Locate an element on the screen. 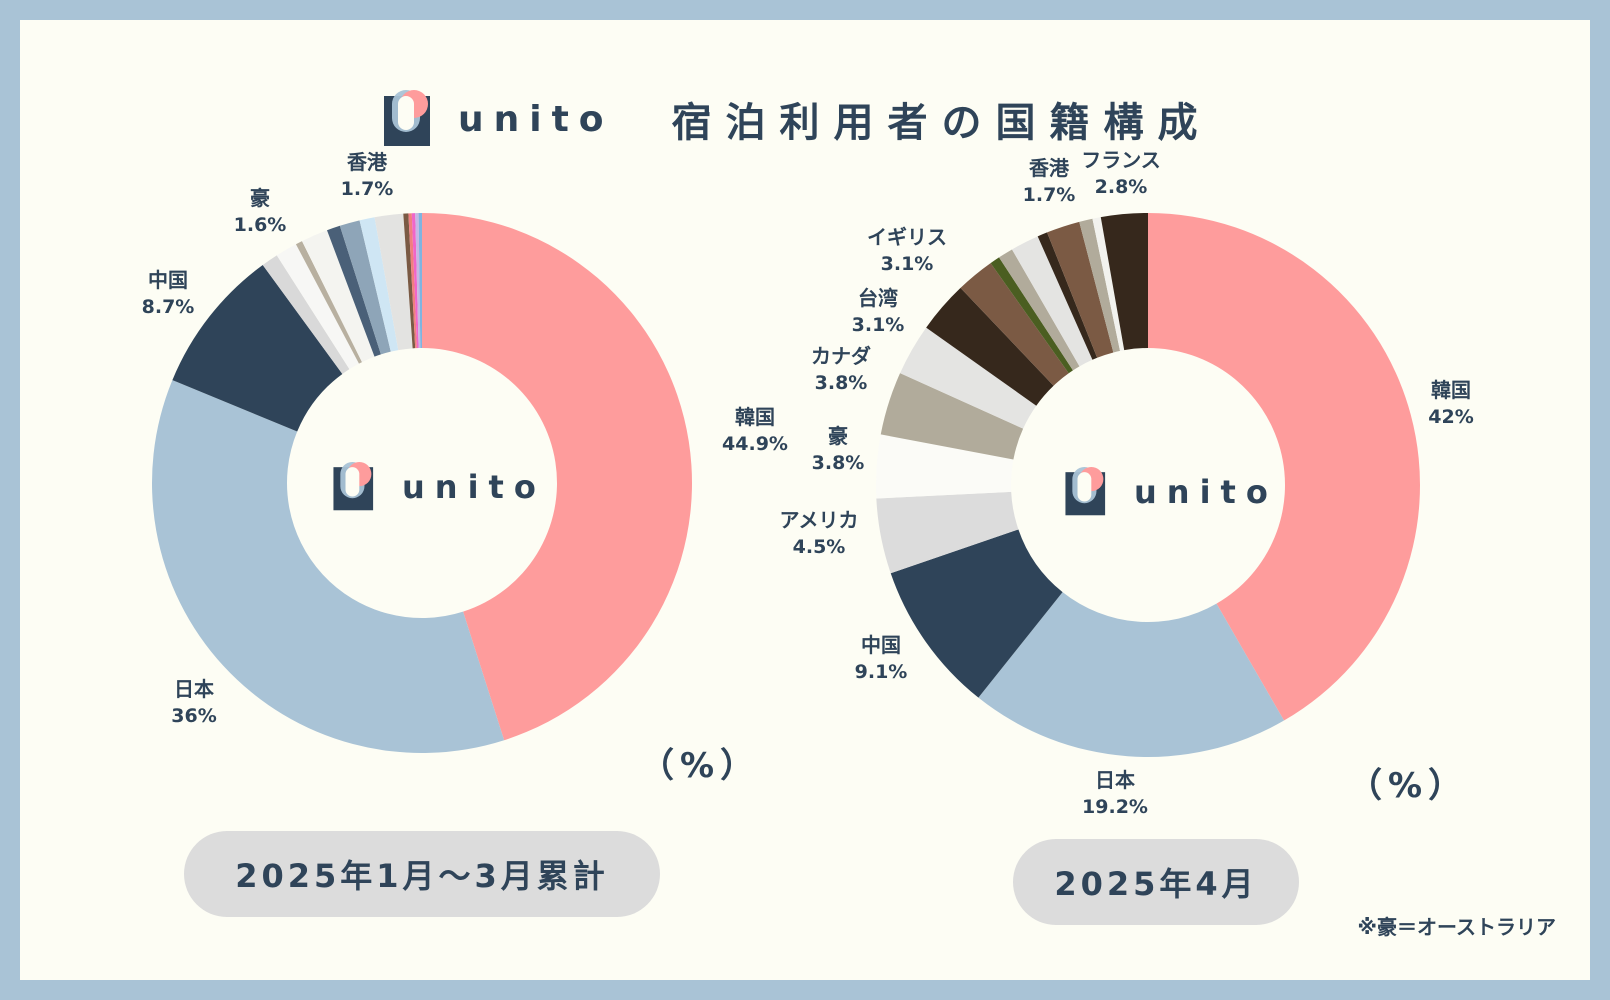 The width and height of the screenshot is (1610, 1000). chart2-slice-11-香港 is located at coordinates (1052, 301).